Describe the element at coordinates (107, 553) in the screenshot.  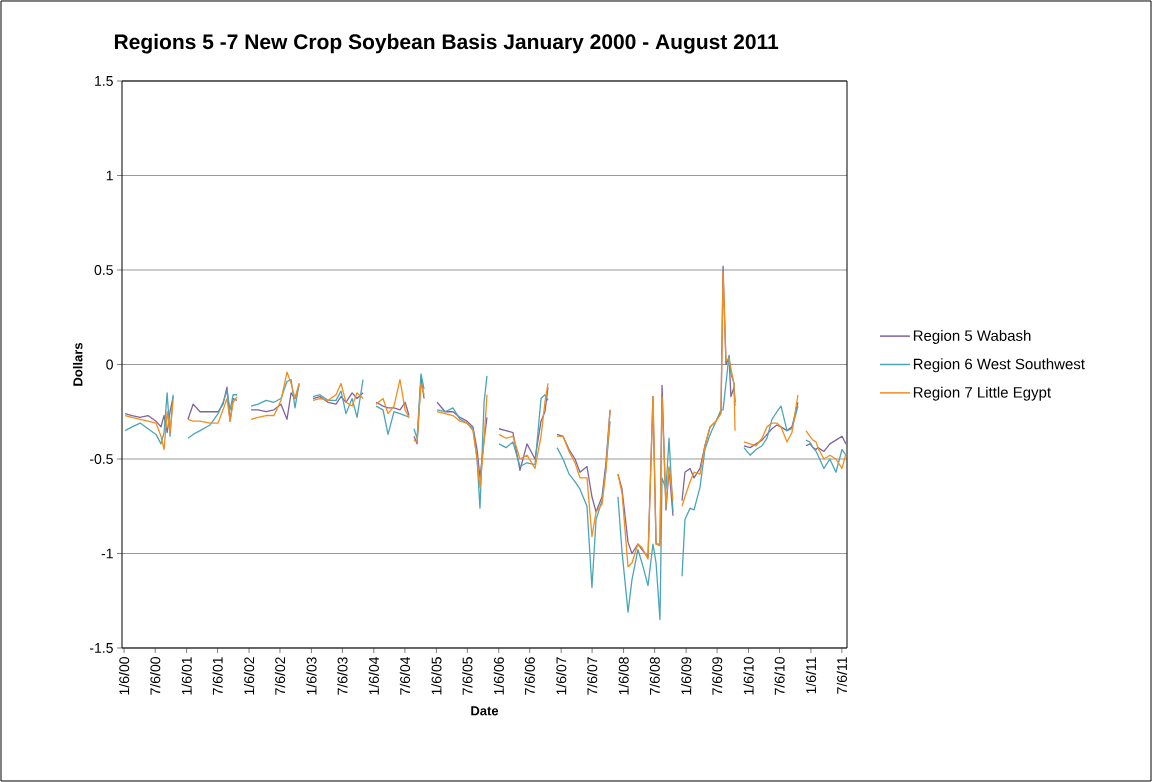
I see `y-tick-label: -1` at that location.